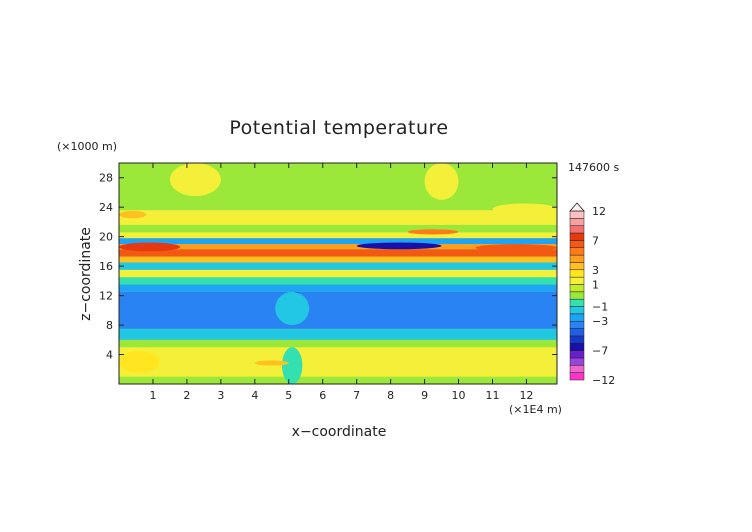  I want to click on x-tick-label: 1, so click(152, 395).